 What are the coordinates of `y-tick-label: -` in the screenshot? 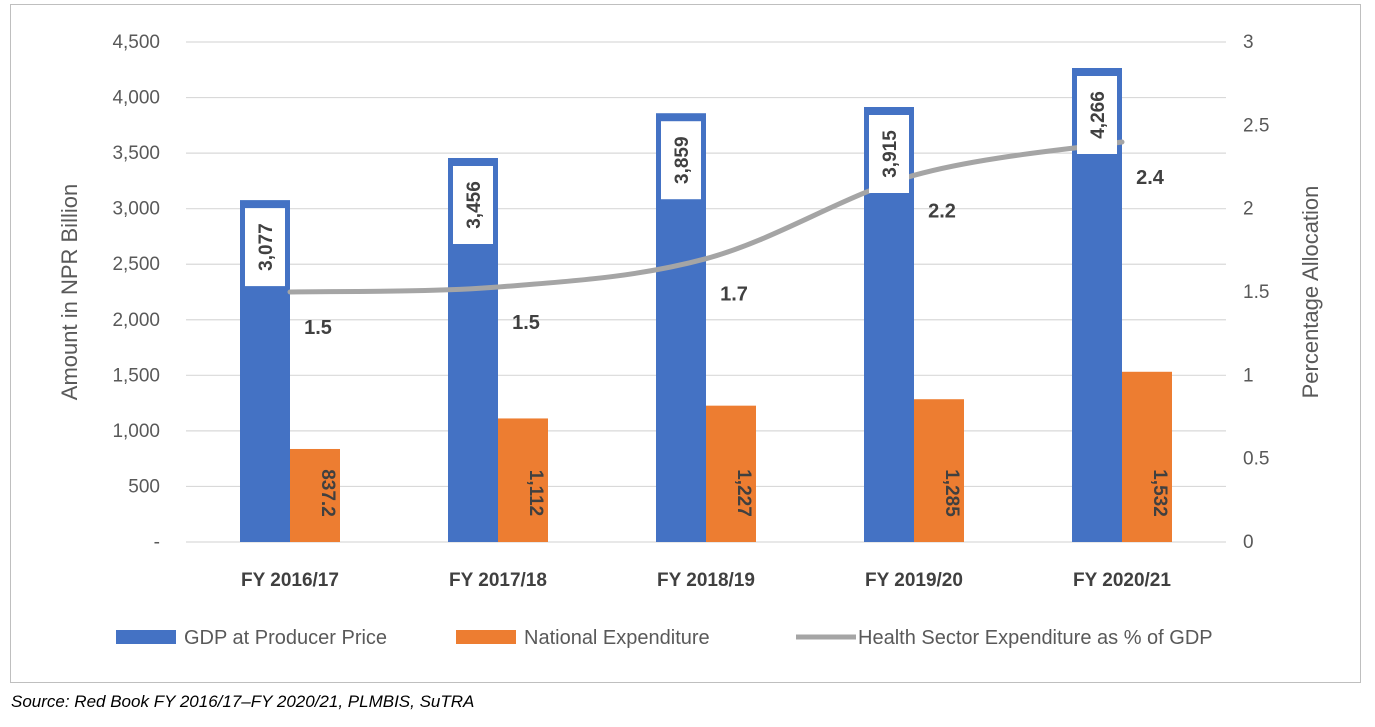 It's located at (157, 542).